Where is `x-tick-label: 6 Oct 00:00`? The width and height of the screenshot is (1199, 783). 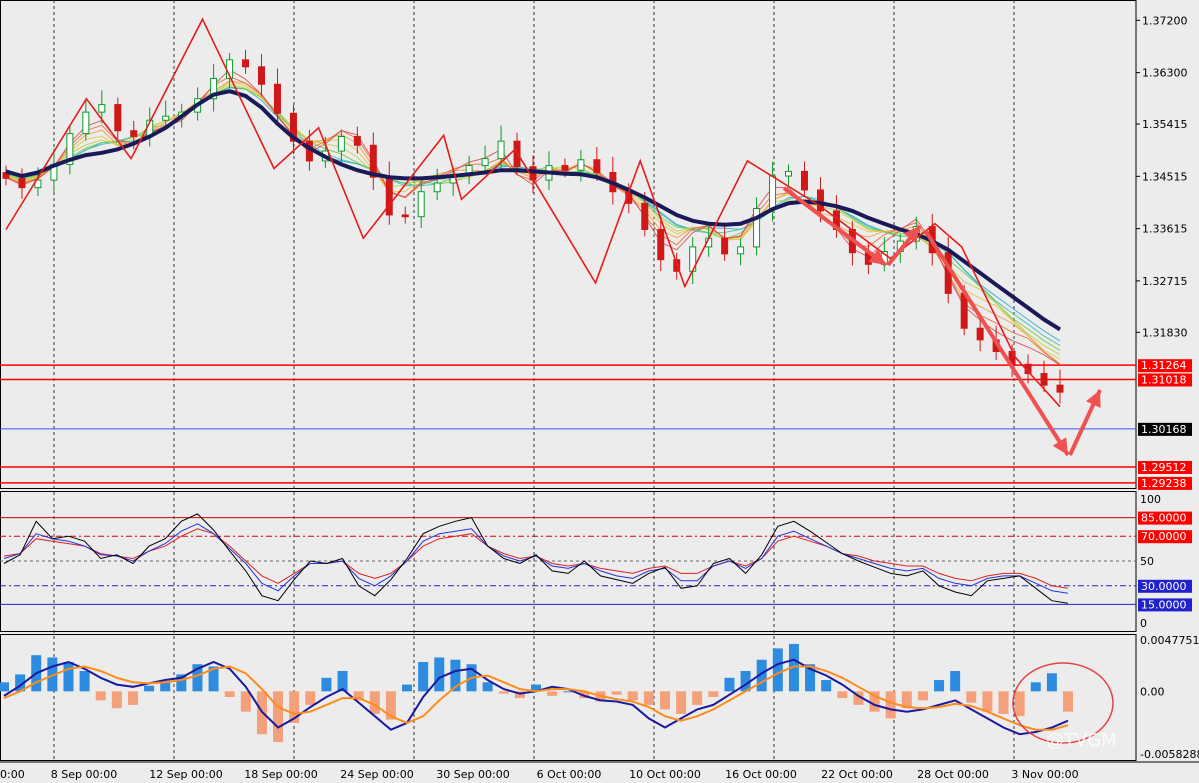 x-tick-label: 6 Oct 00:00 is located at coordinates (569, 774).